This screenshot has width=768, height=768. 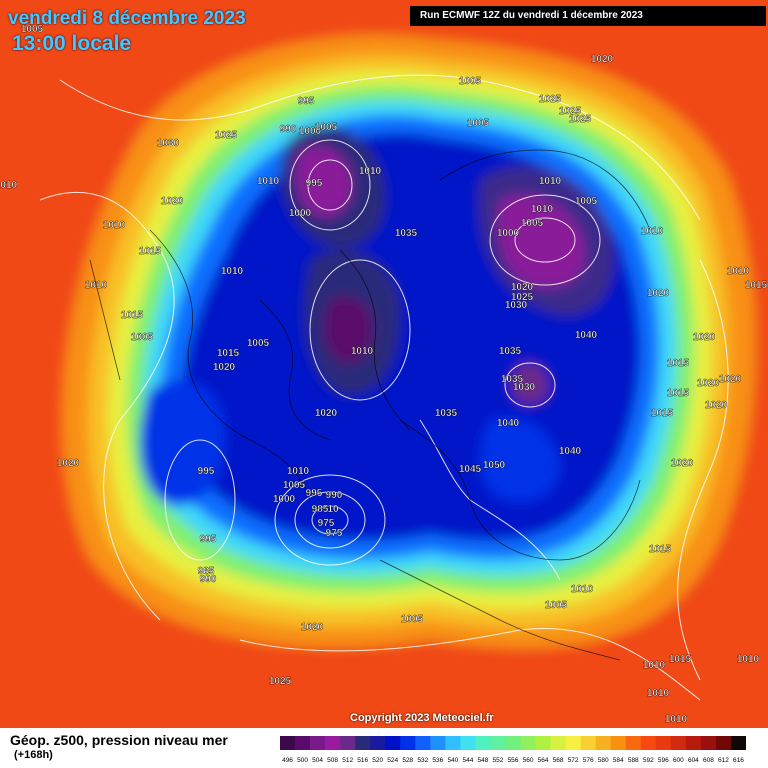 What do you see at coordinates (494, 465) in the screenshot?
I see `isobar-label: 1050` at bounding box center [494, 465].